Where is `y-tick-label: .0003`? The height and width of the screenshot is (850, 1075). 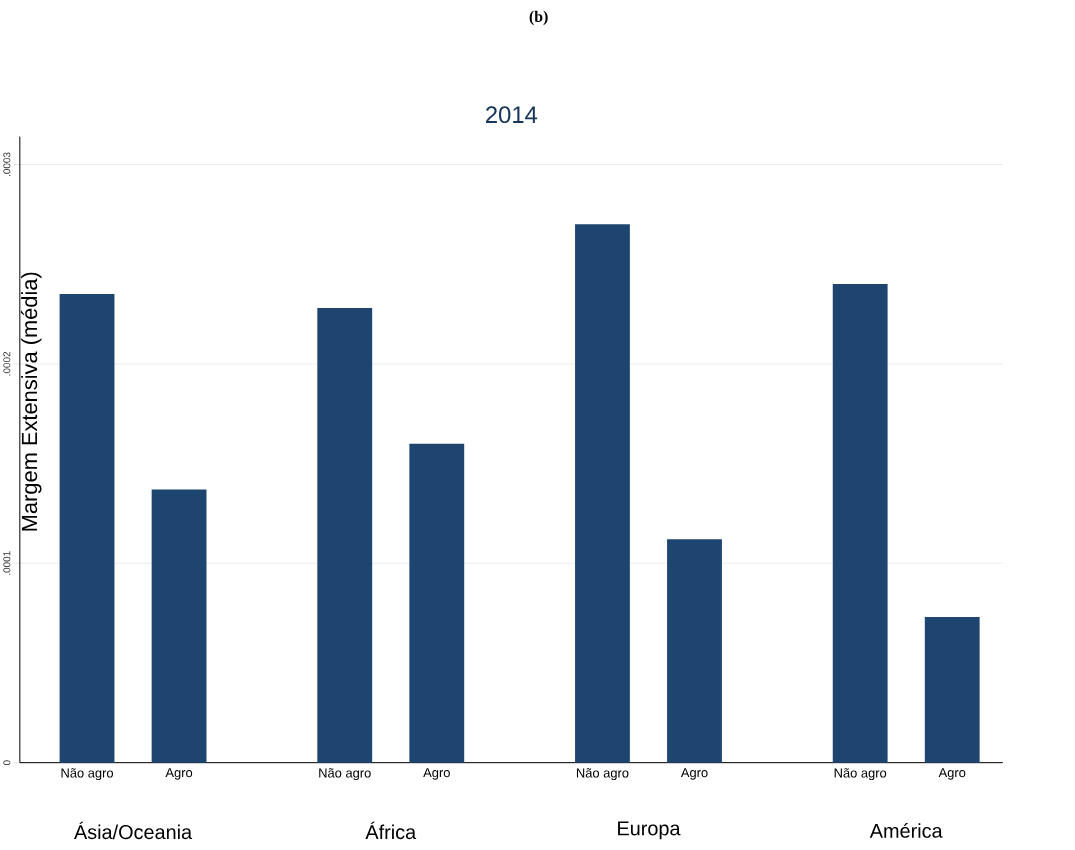
y-tick-label: .0003 is located at coordinates (7, 164).